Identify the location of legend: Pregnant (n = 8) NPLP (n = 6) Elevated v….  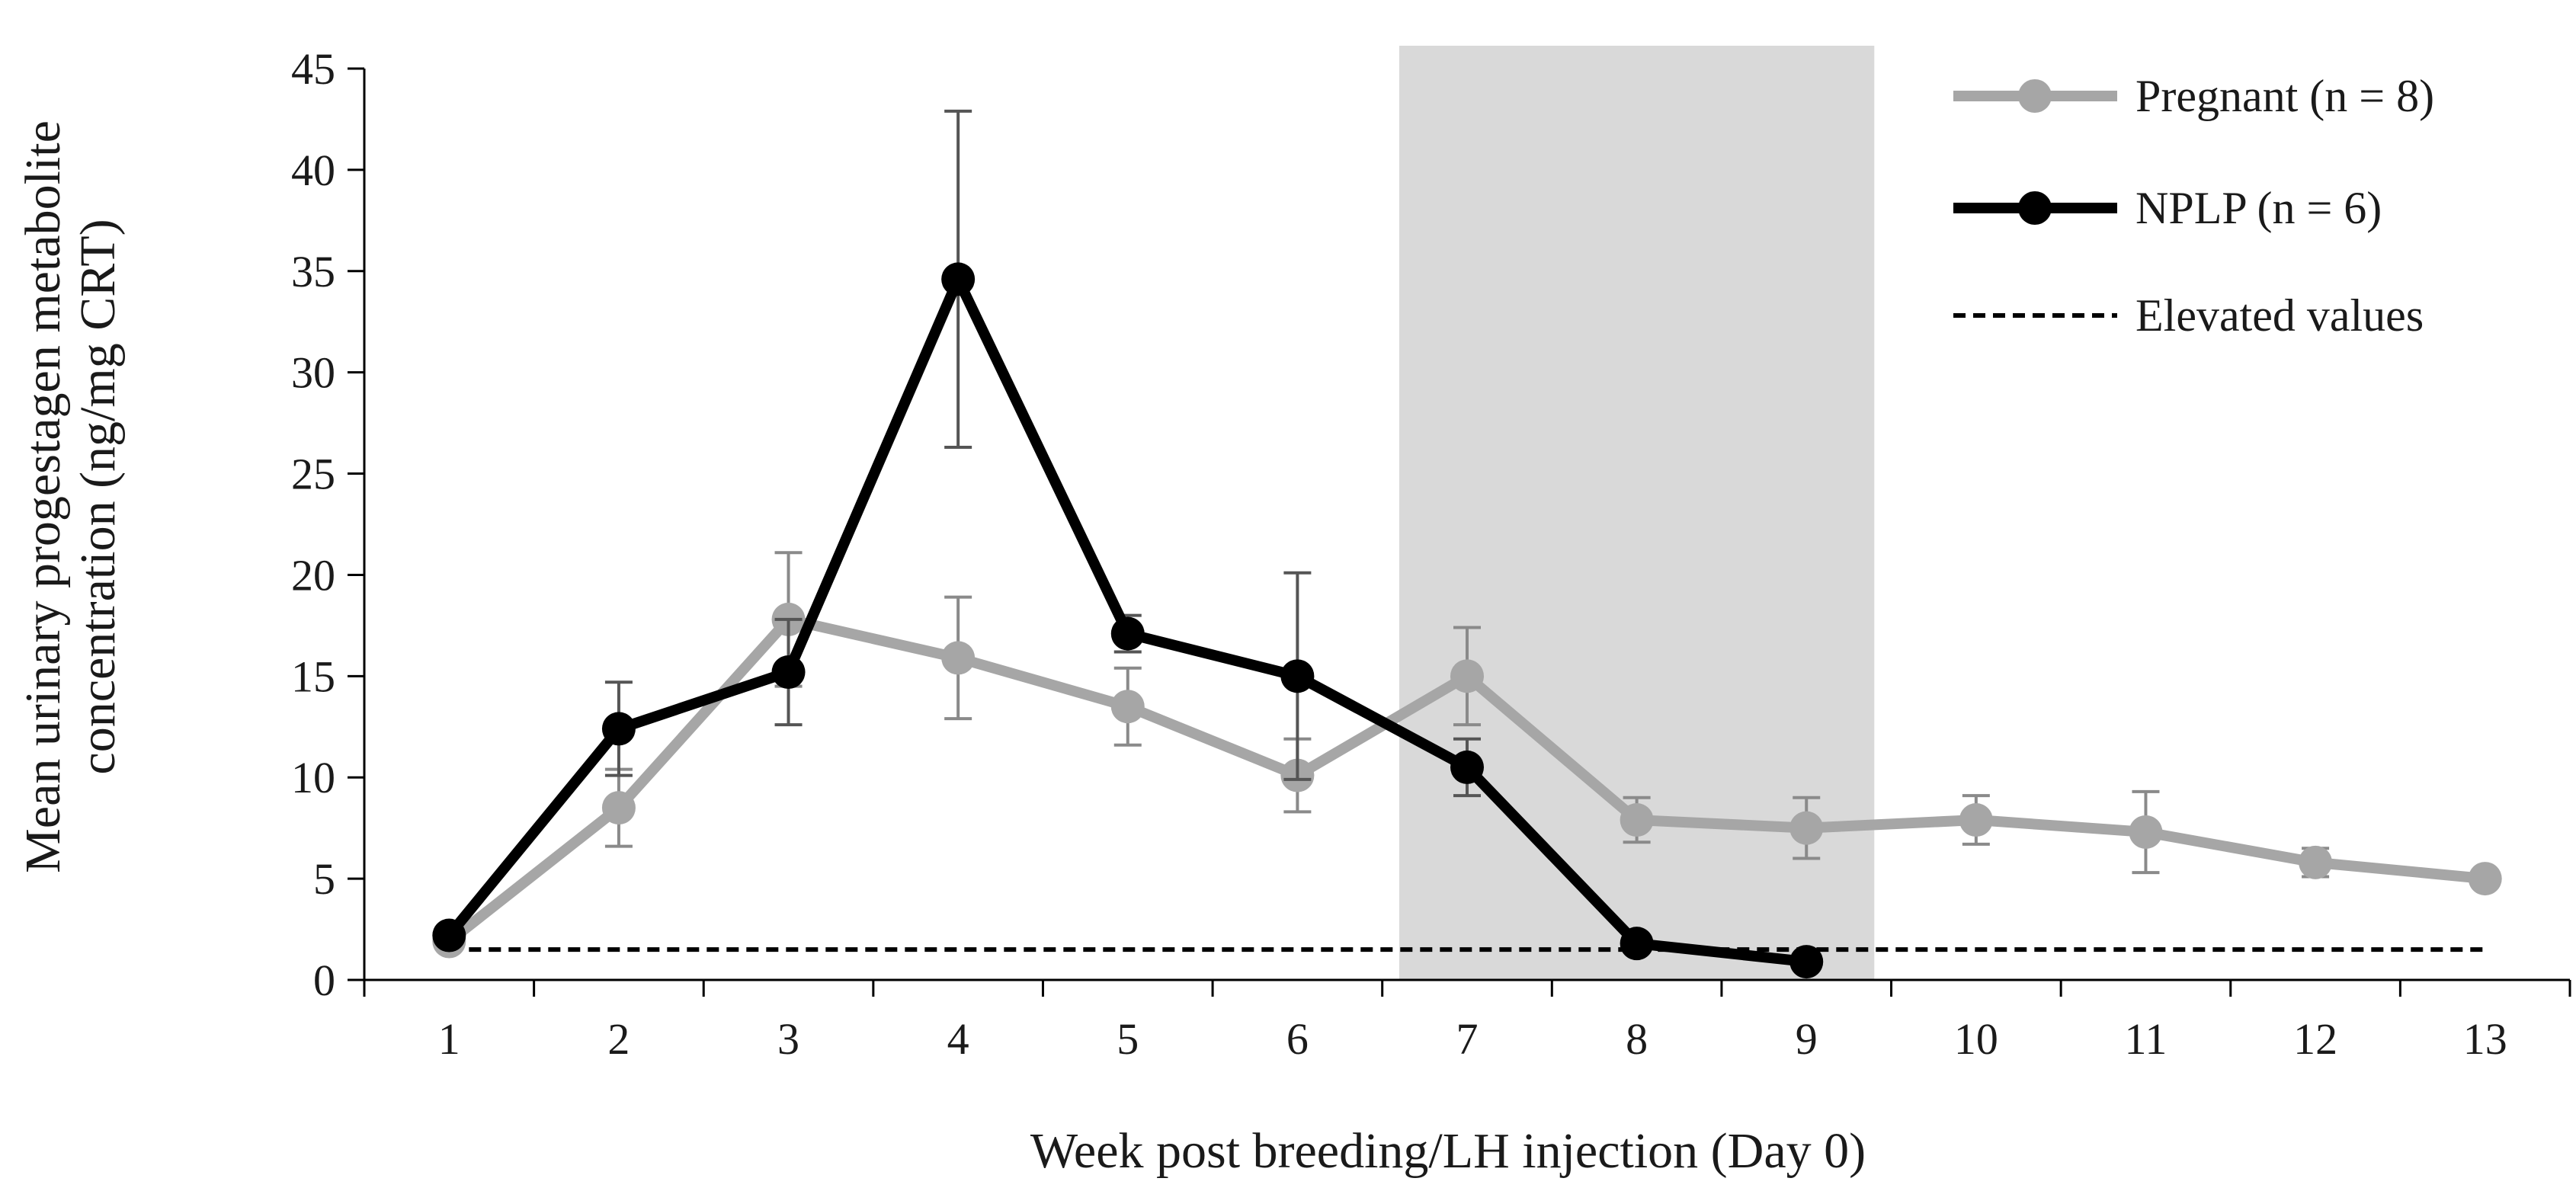
(2193, 206).